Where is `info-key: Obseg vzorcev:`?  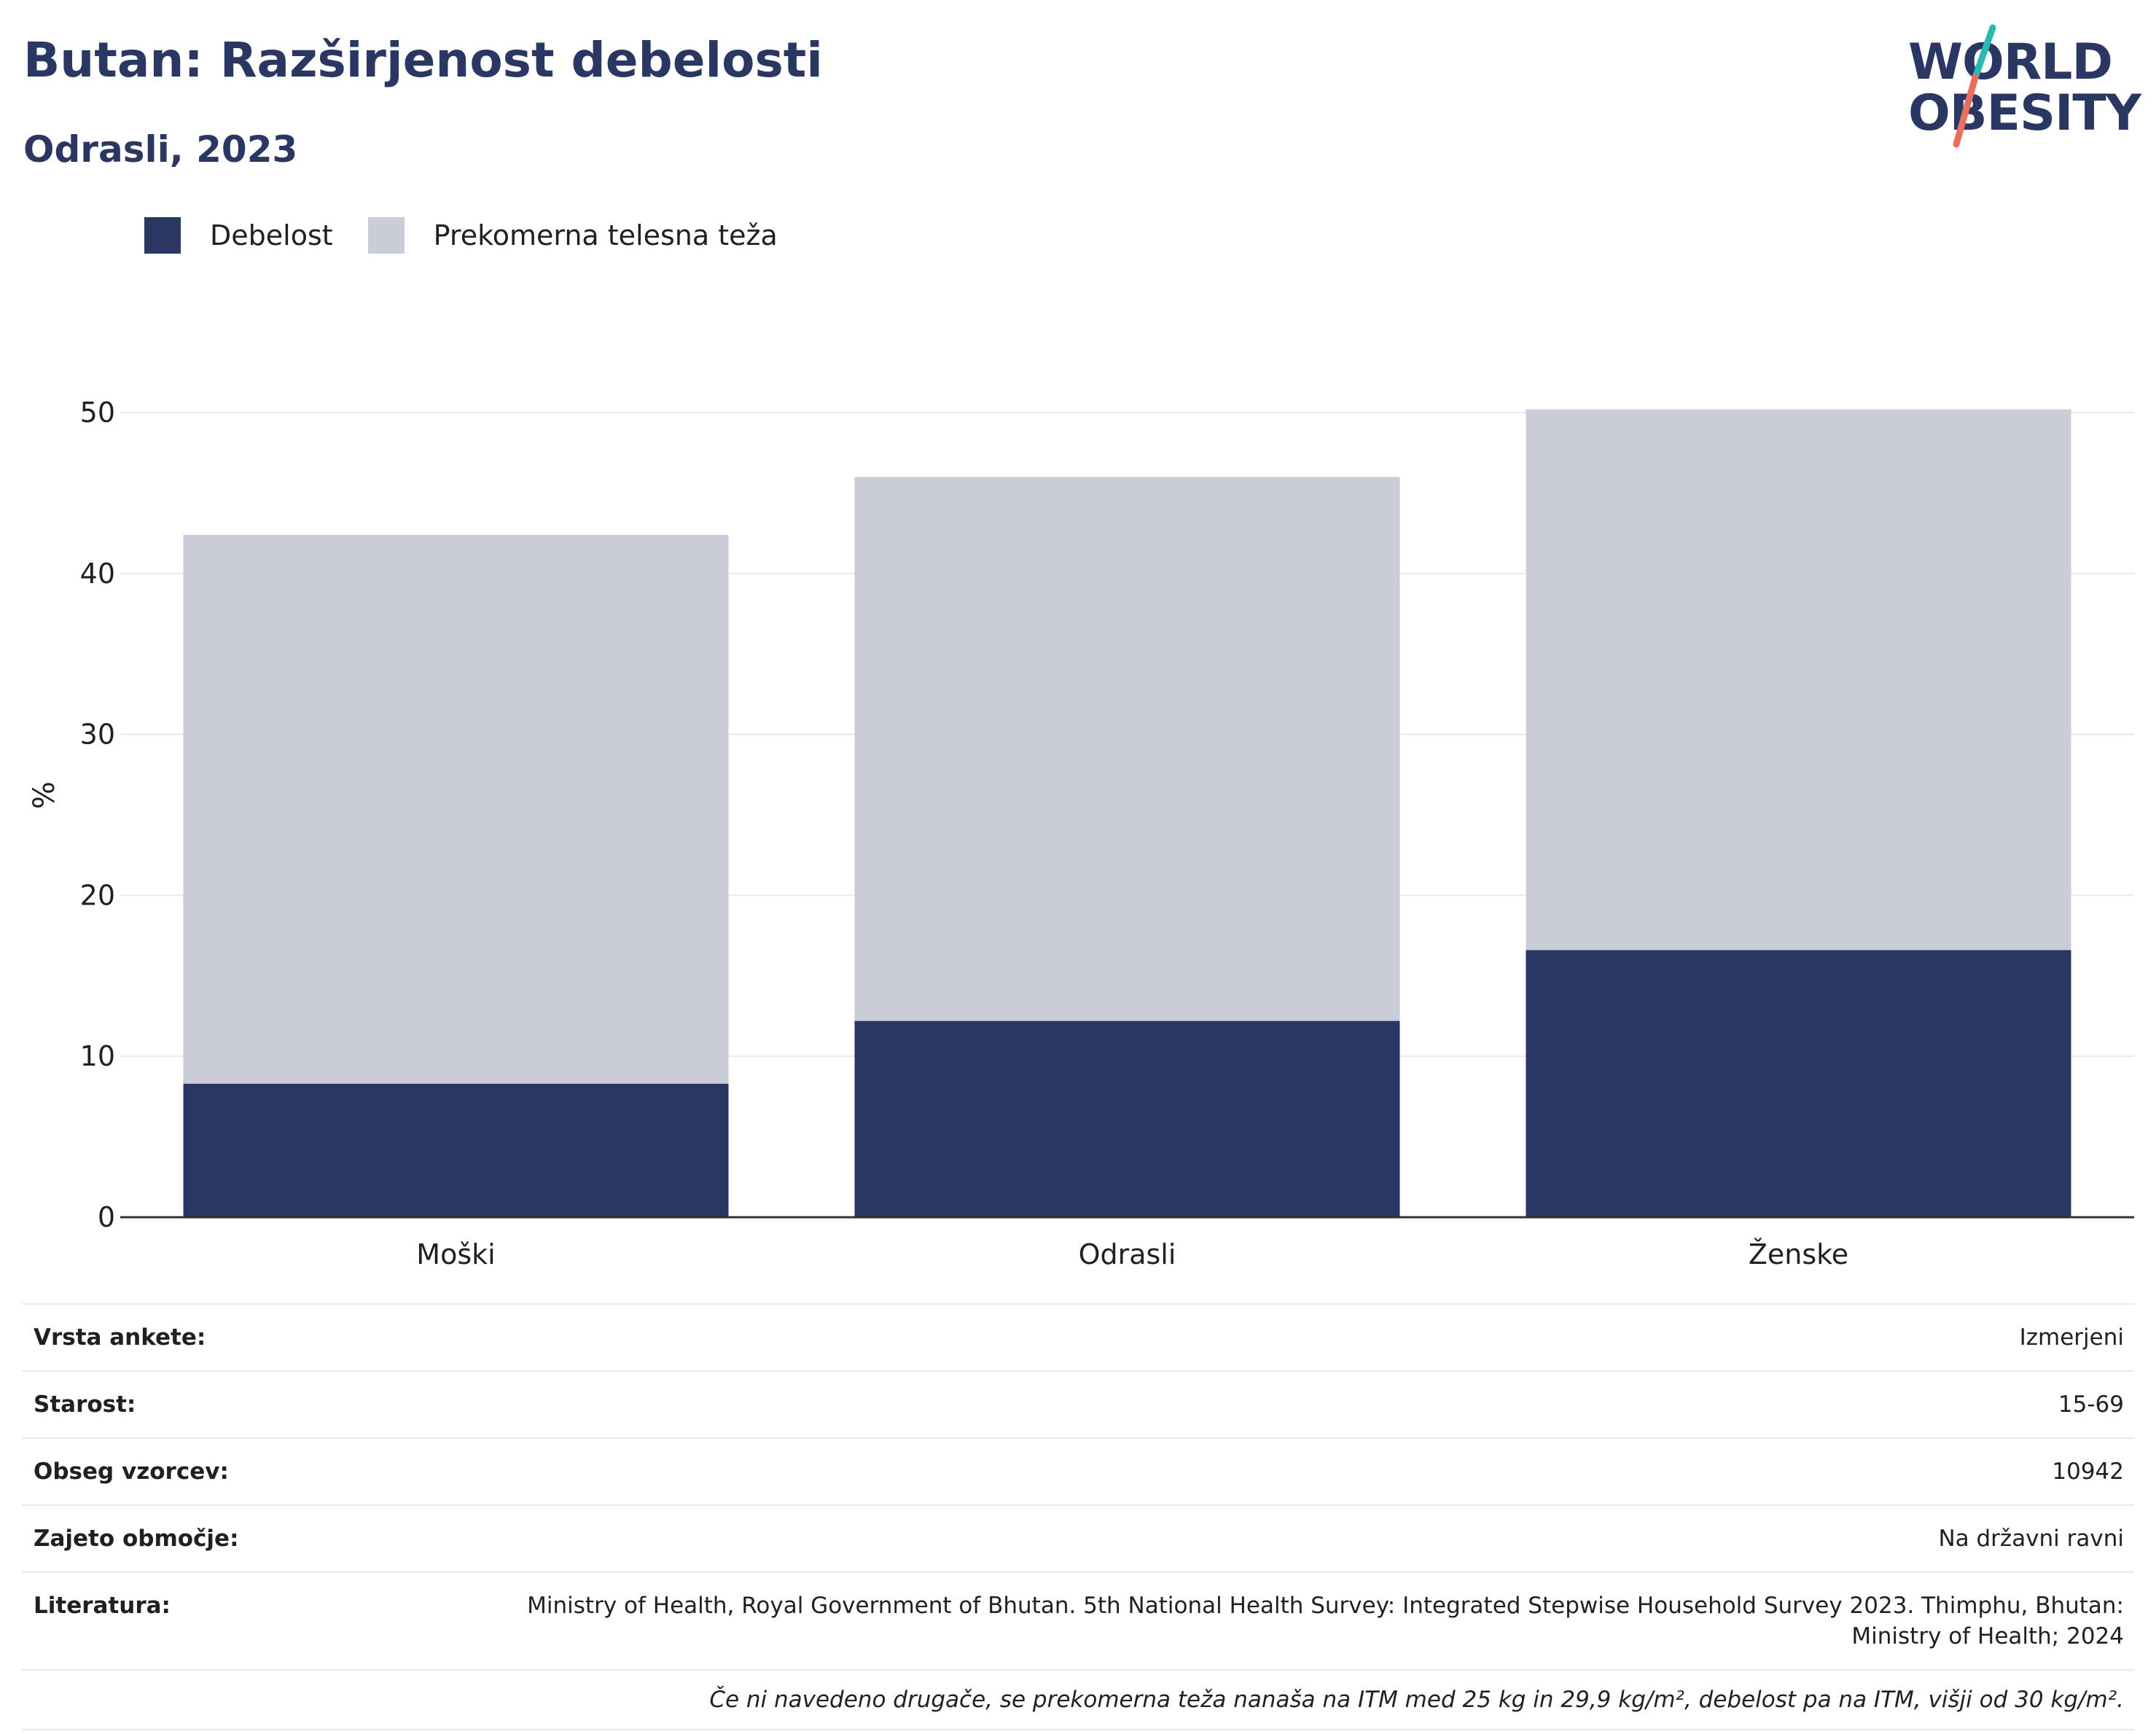 info-key: Obseg vzorcev: is located at coordinates (131, 1472).